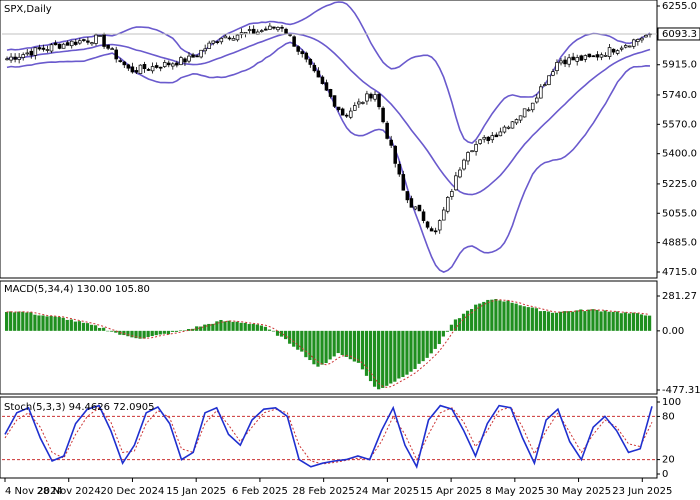 The height and width of the screenshot is (500, 700). I want to click on stoch-panel, so click(329, 436).